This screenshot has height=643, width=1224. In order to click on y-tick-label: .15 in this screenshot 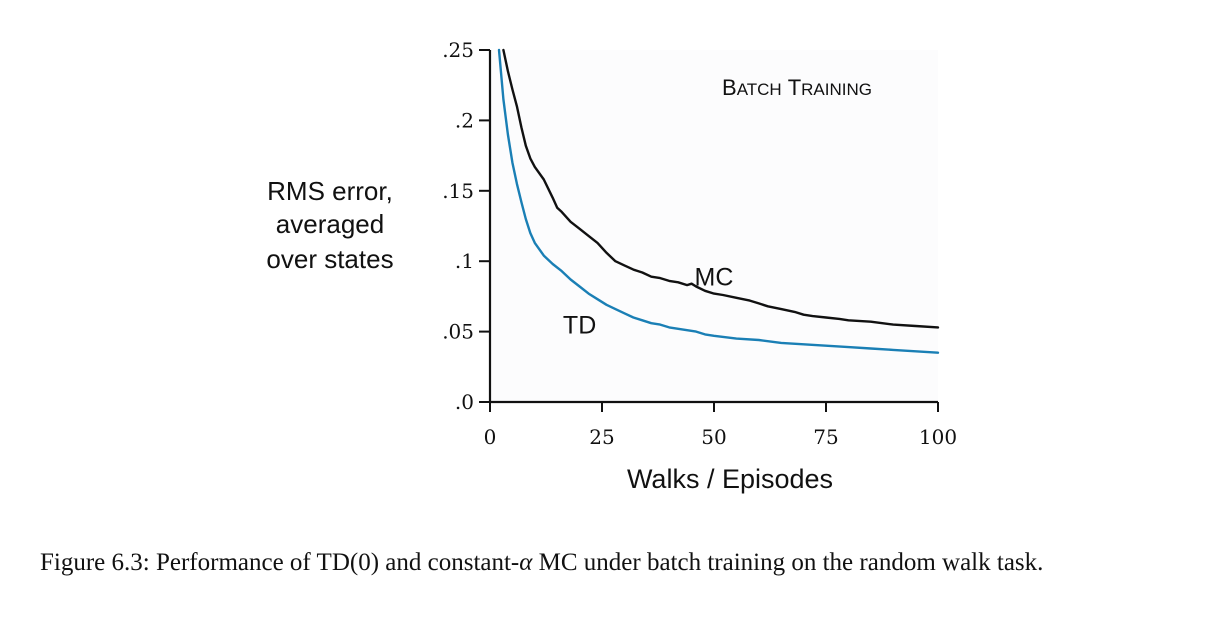, I will do `click(458, 191)`.